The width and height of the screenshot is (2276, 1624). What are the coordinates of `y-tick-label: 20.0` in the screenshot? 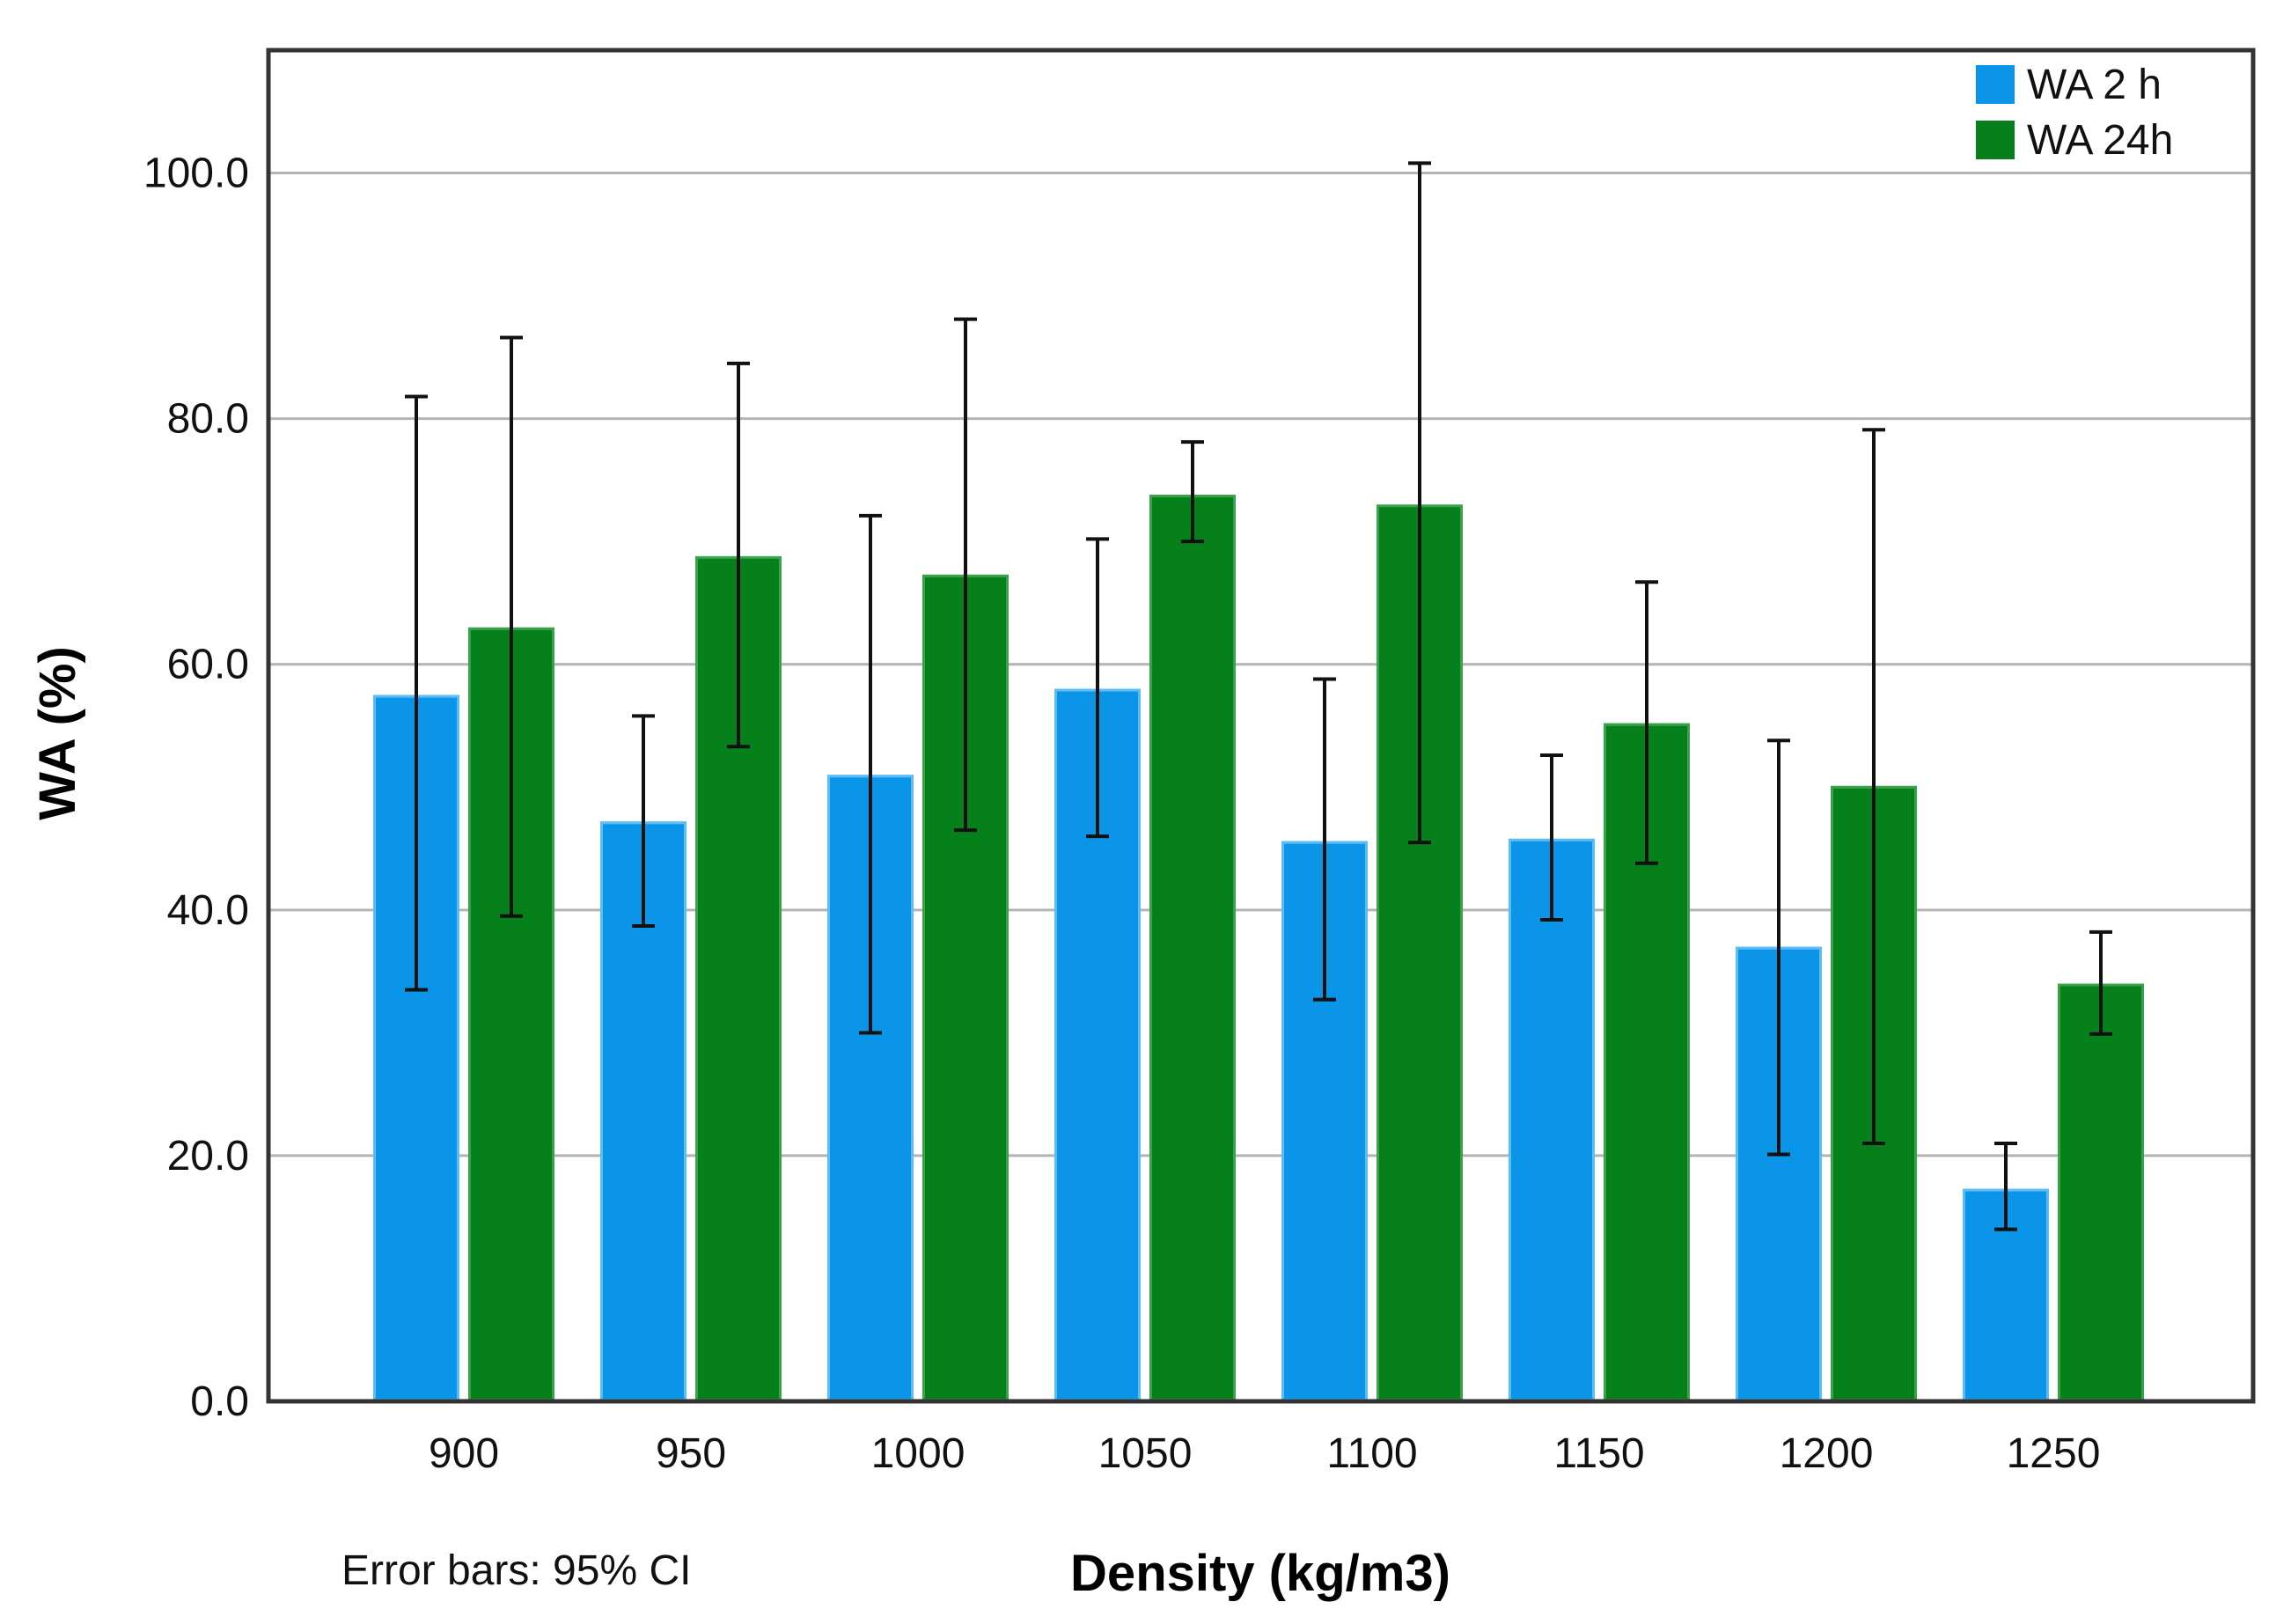 It's located at (208, 1156).